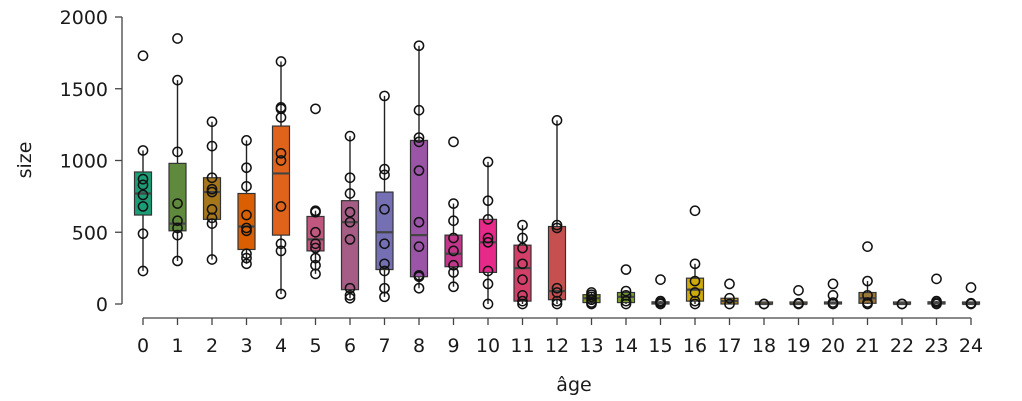  Describe the element at coordinates (25, 160) in the screenshot. I see `y-axis-title: size` at that location.